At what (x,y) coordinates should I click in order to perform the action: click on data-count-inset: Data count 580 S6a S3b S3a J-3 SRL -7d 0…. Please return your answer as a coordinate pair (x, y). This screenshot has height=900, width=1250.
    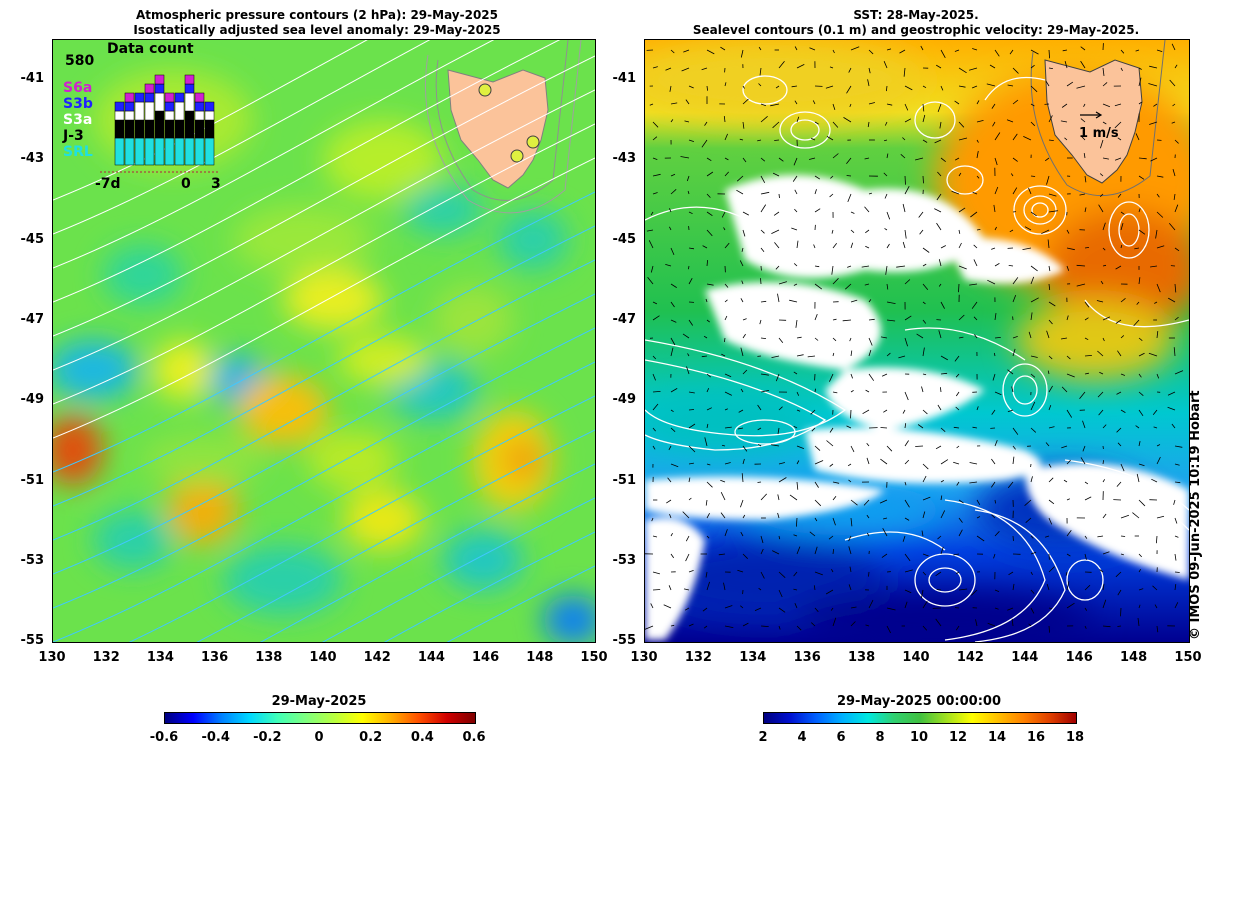
    Looking at the image, I should click on (140, 115).